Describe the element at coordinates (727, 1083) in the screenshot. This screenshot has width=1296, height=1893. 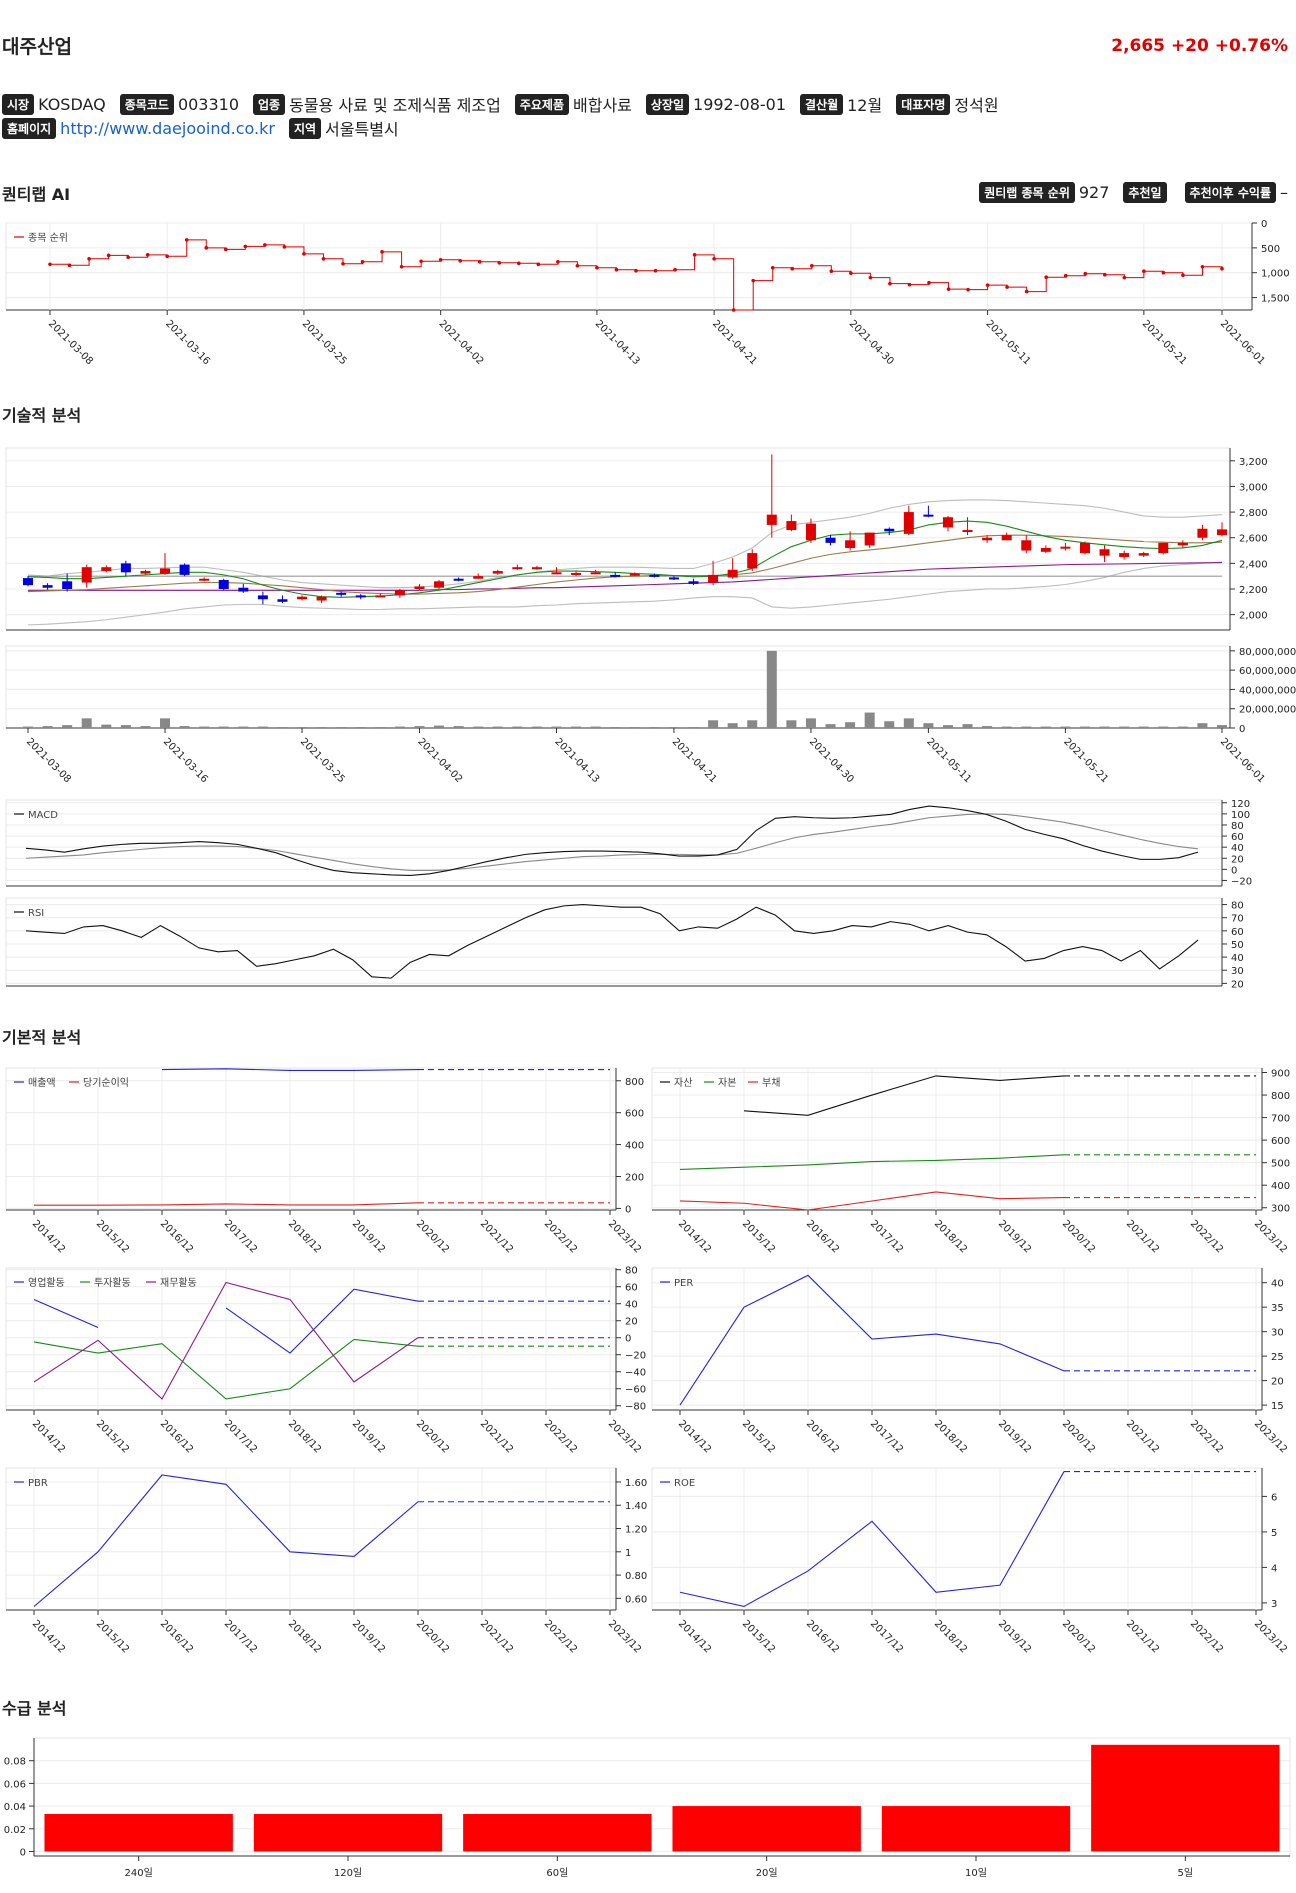
I see `legend-label: 자본` at that location.